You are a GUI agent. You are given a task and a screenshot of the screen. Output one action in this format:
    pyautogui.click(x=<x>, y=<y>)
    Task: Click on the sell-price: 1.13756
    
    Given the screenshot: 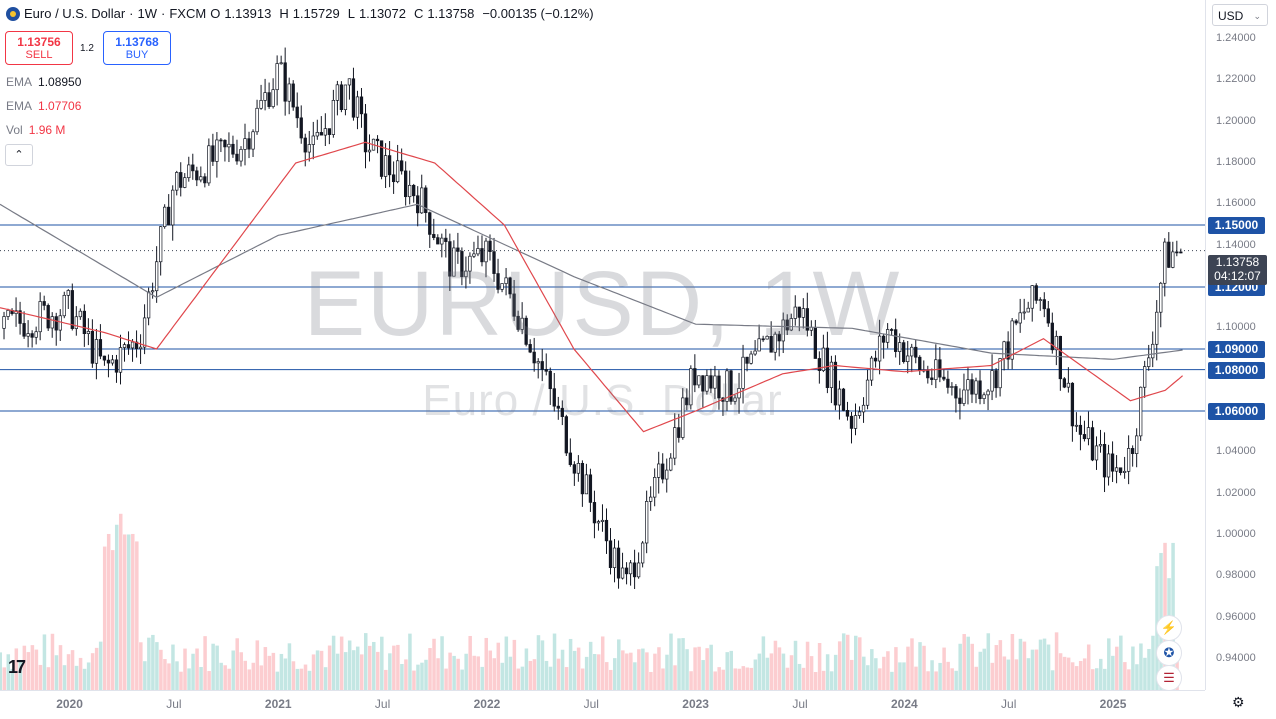 What is the action you would take?
    pyautogui.click(x=39, y=42)
    